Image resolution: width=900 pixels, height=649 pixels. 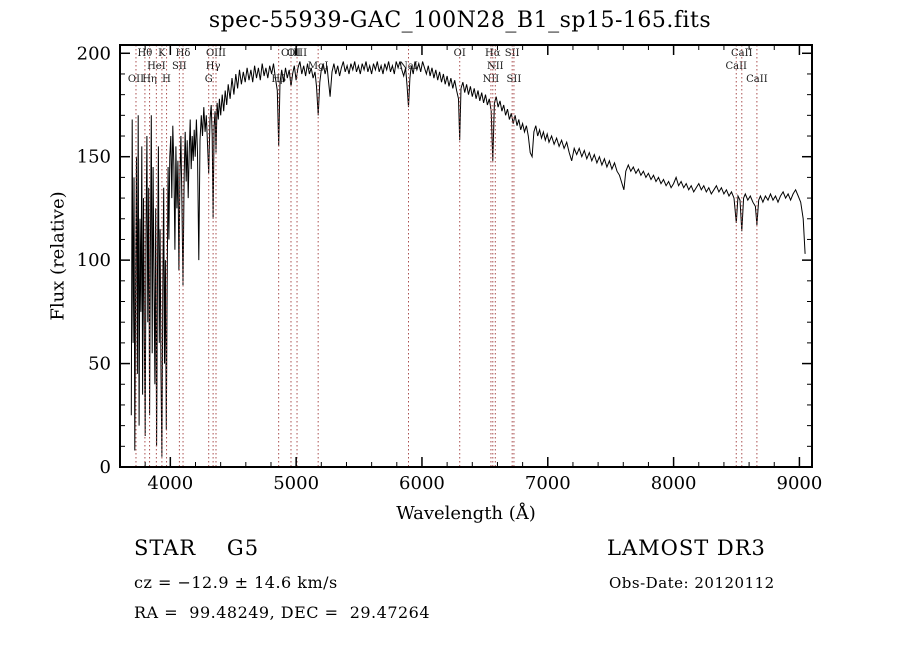 I want to click on spectral-marker-label: Hη, so click(x=149, y=79).